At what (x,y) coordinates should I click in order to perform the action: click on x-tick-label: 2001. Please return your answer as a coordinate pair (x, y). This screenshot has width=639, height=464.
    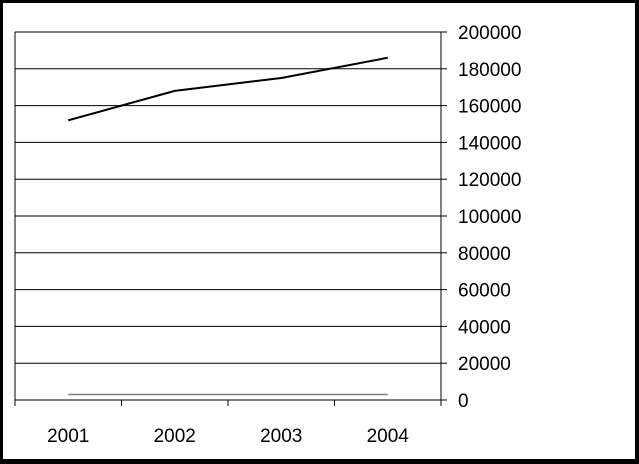
    Looking at the image, I should click on (68, 436).